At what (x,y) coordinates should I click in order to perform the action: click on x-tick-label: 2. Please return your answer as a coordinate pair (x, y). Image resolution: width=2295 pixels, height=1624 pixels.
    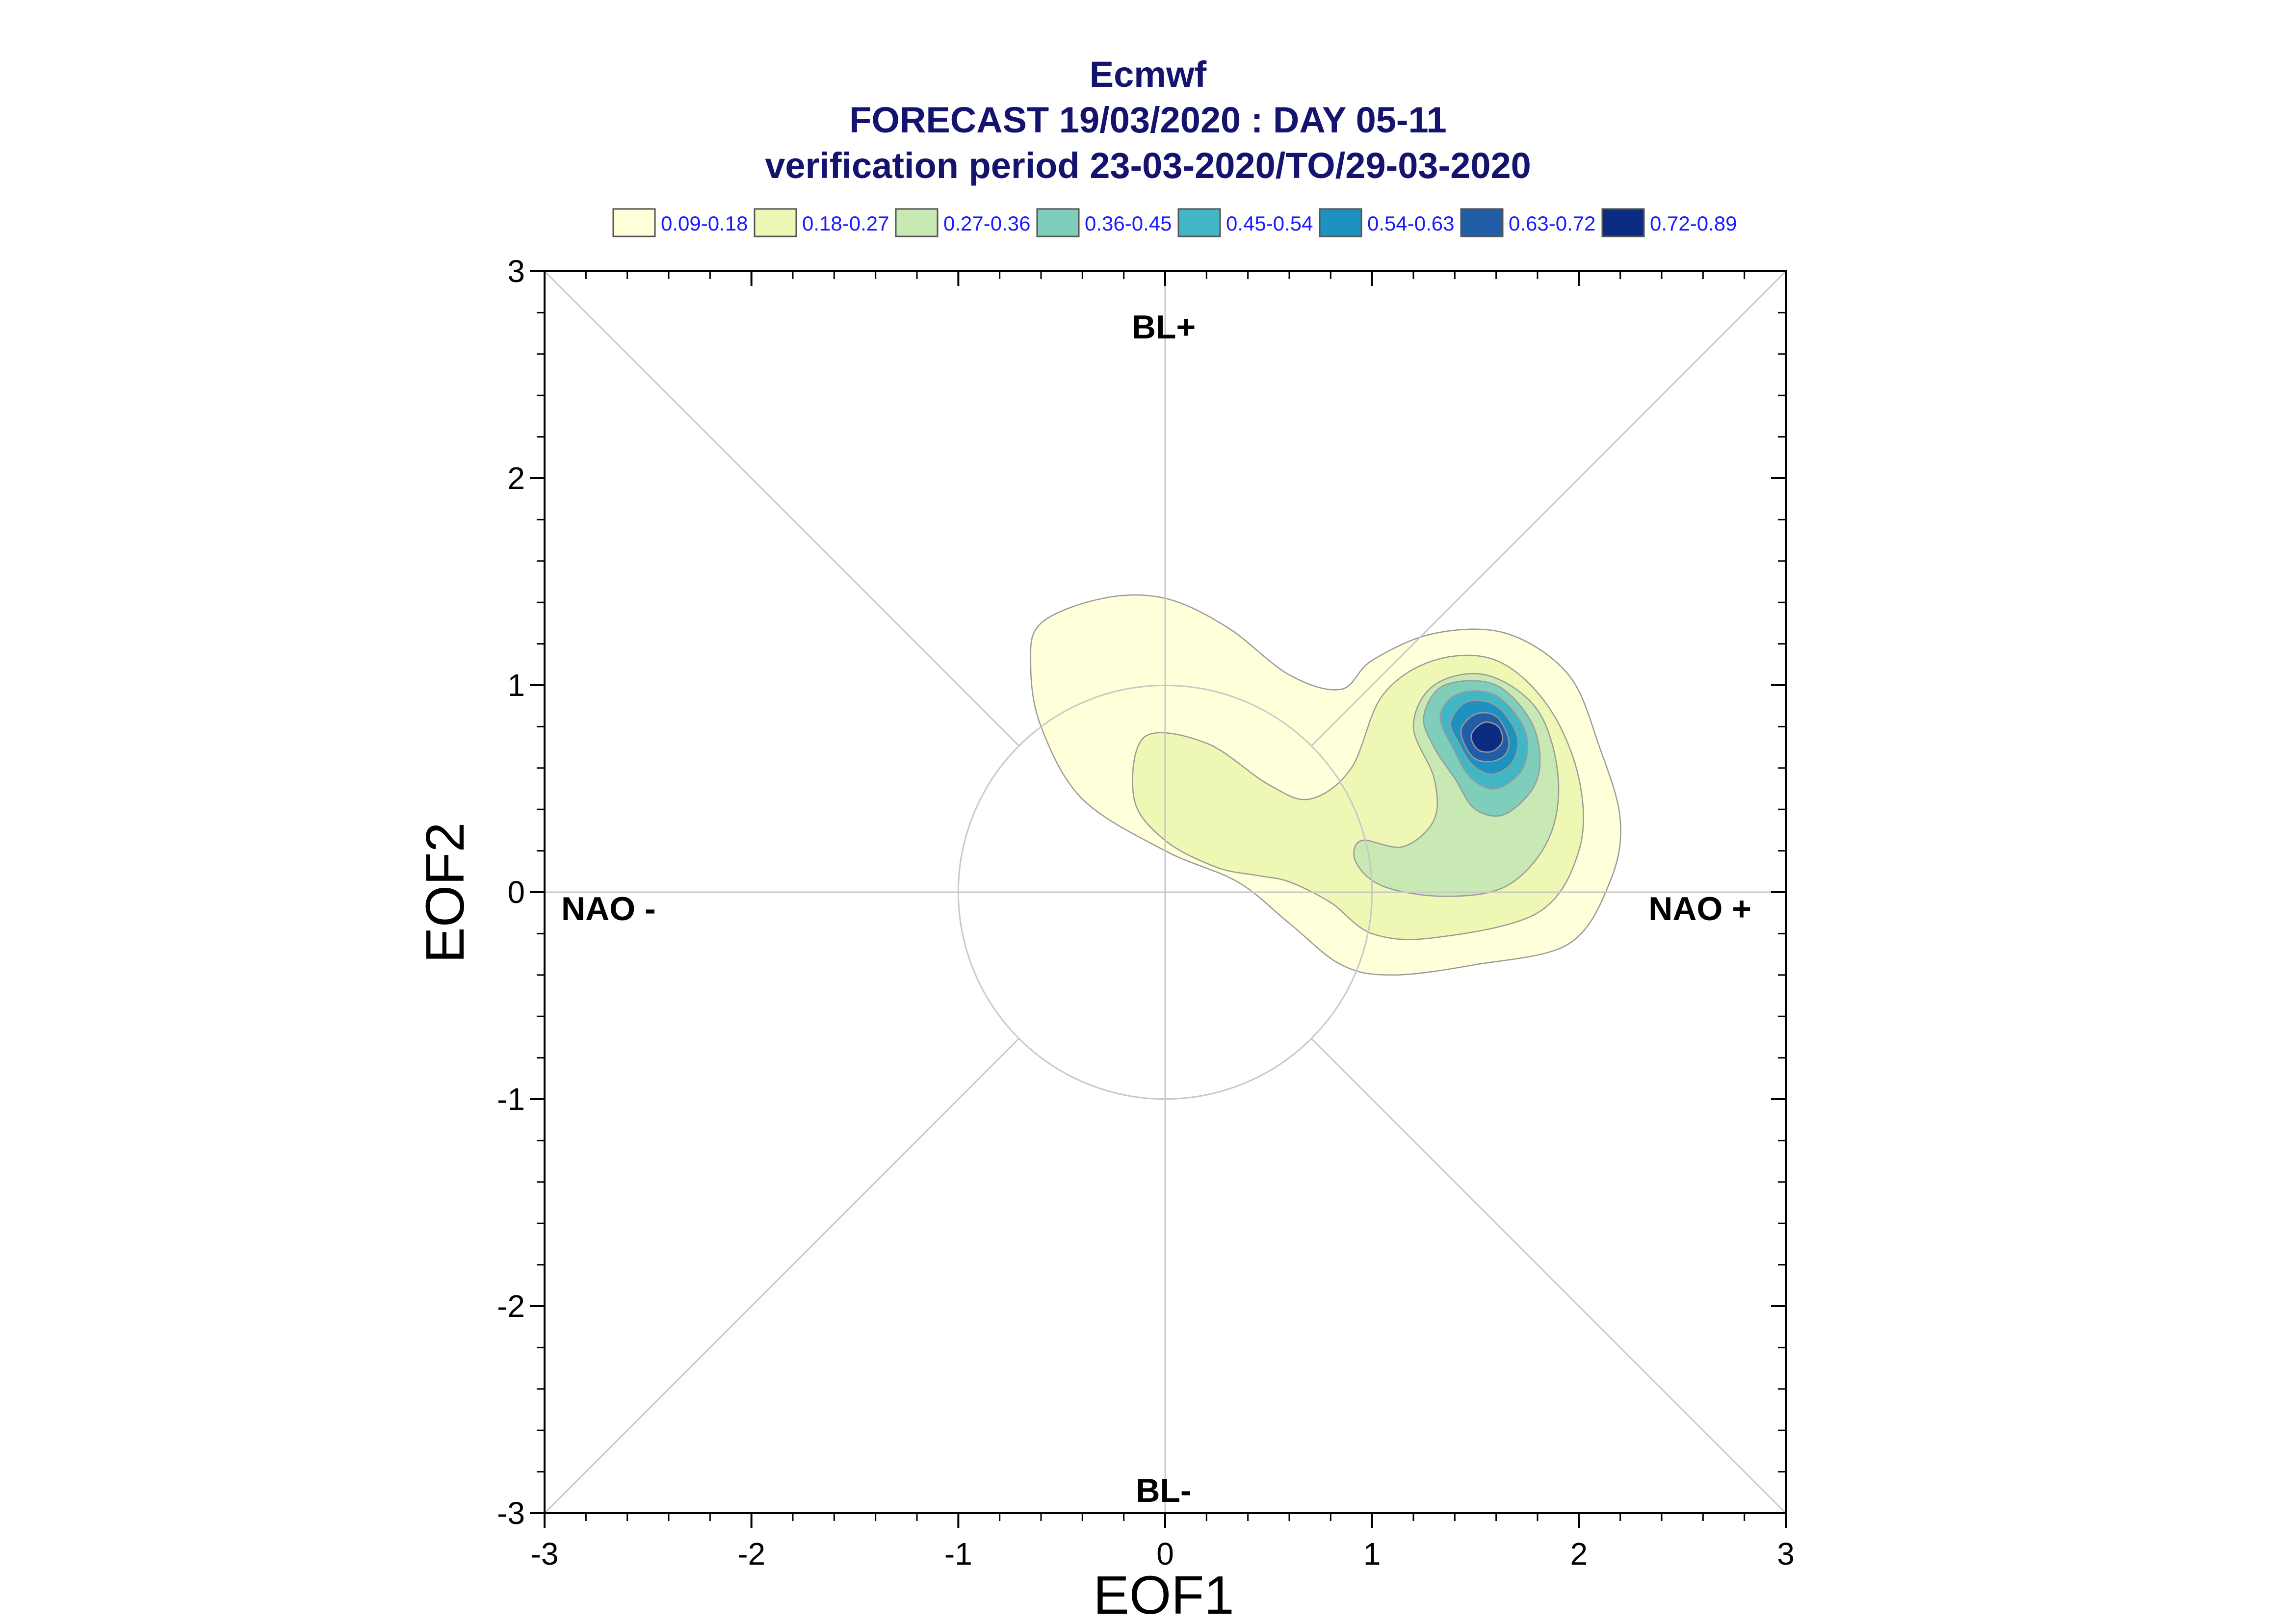
    Looking at the image, I should click on (1579, 1554).